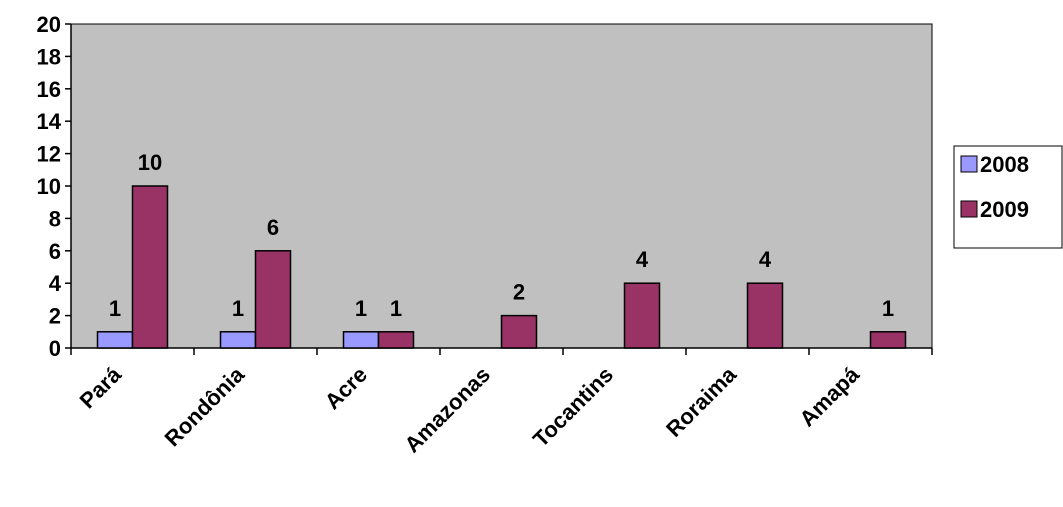 The height and width of the screenshot is (507, 1063). What do you see at coordinates (1004, 164) in the screenshot?
I see `legend-label-2008: 2008` at bounding box center [1004, 164].